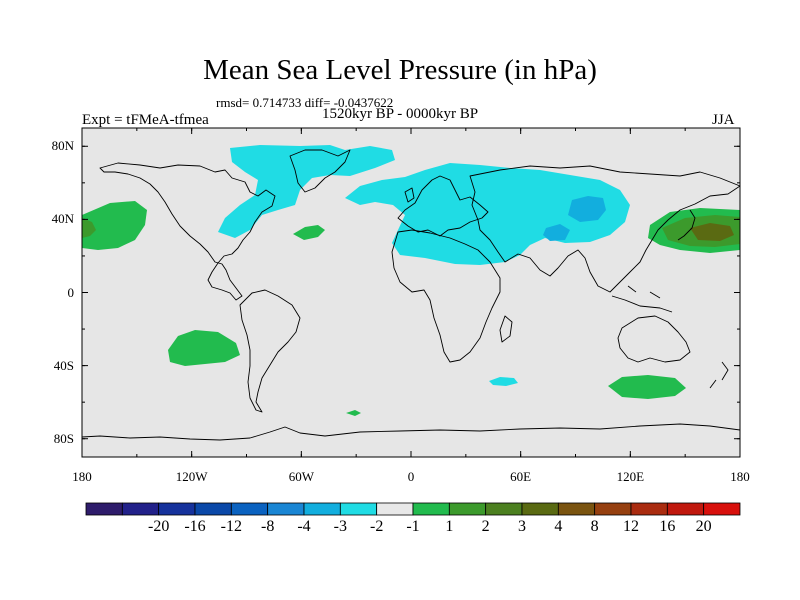 This screenshot has width=800, height=600. I want to click on y-tick-label: 80N, so click(62, 146).